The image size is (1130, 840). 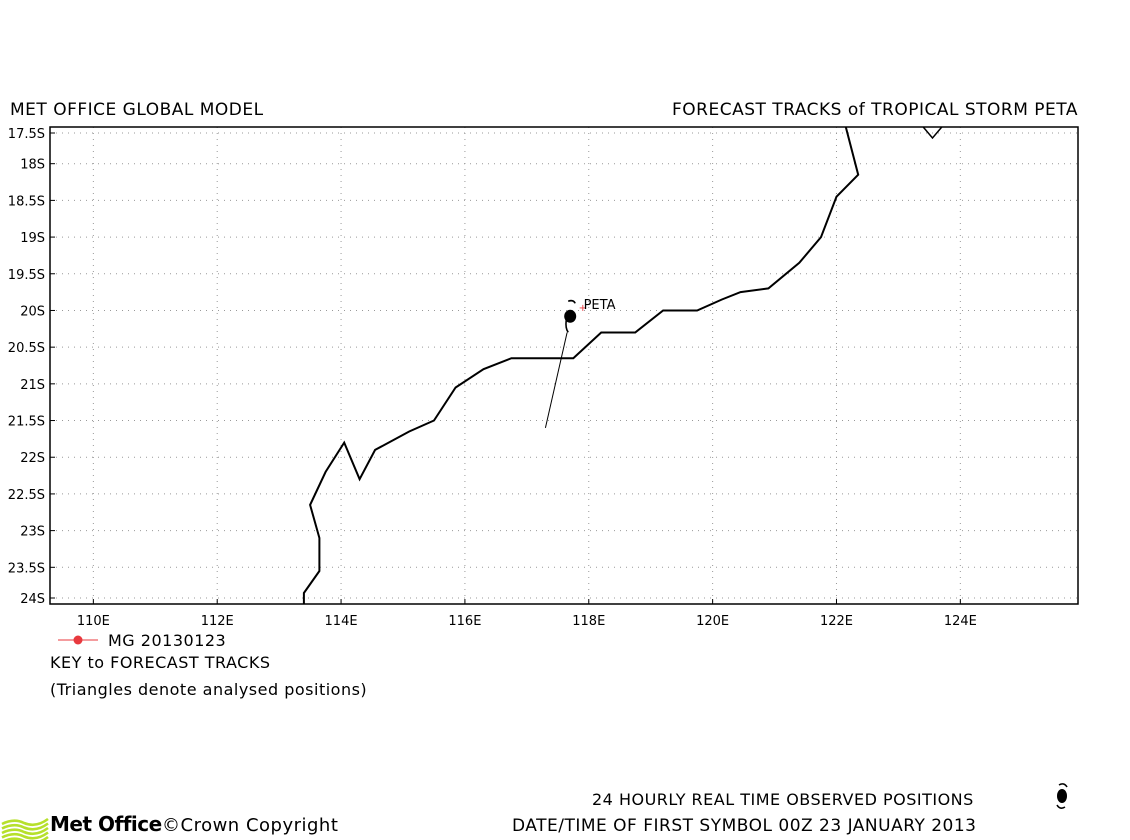 What do you see at coordinates (556, 380) in the screenshot?
I see `storm-track-line` at bounding box center [556, 380].